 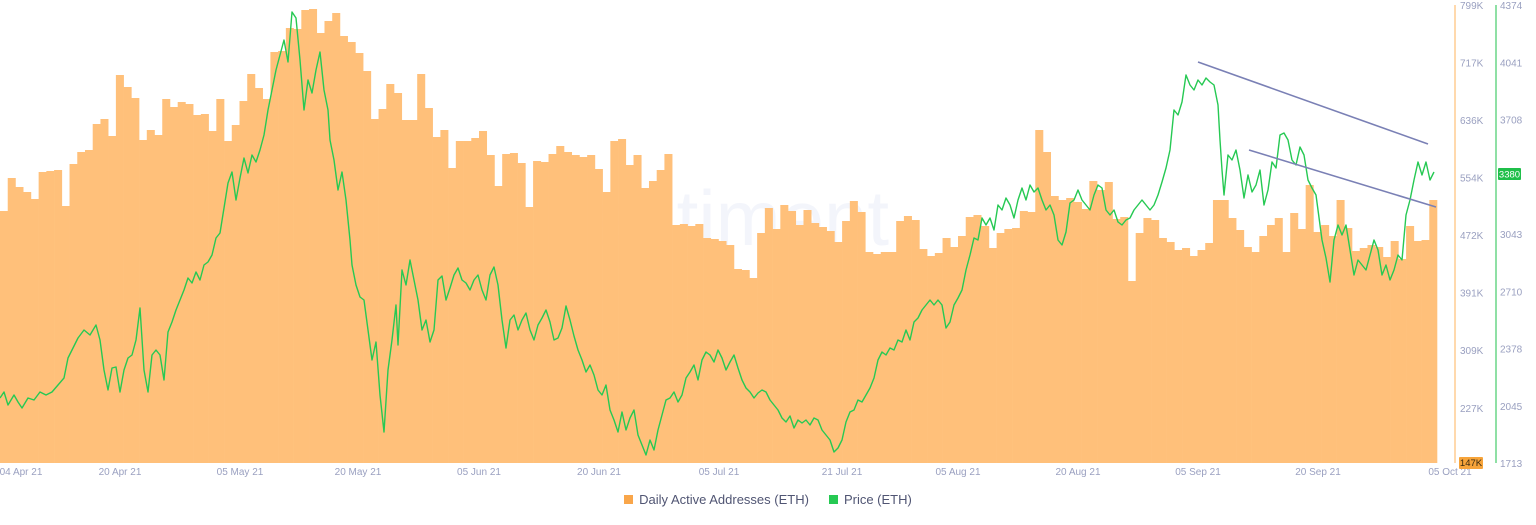 What do you see at coordinates (1472, 208) in the screenshot?
I see `daa-axis-ticks: 799K 717K 636K 554K 472K 391K 309K 227K` at bounding box center [1472, 208].